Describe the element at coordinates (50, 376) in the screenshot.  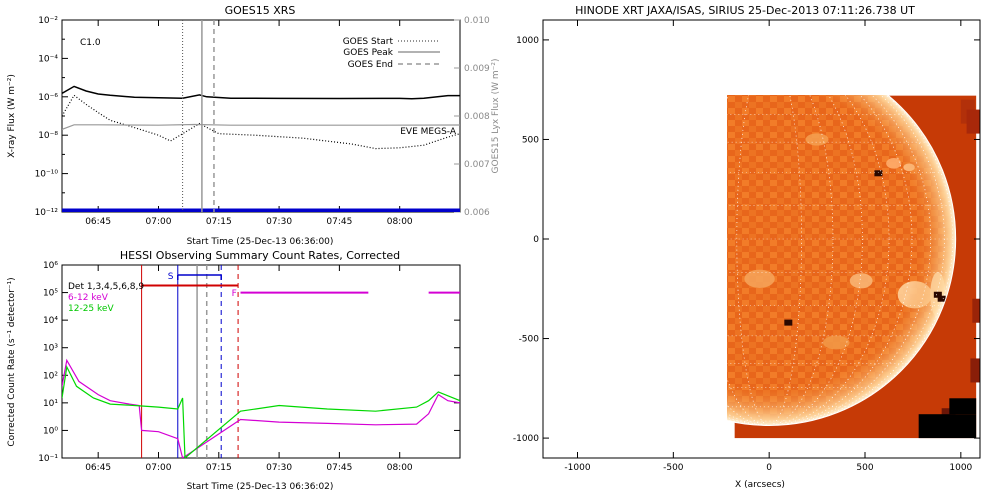
I see `hessi-ytick-label: 10²` at that location.